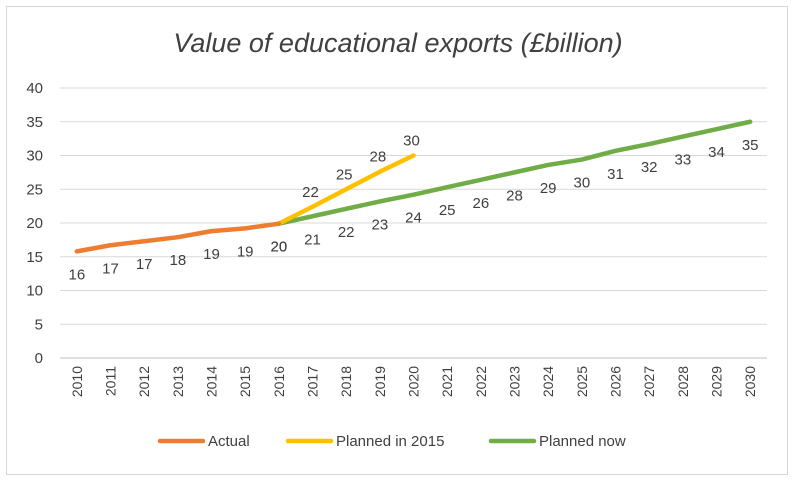 This screenshot has width=796, height=483. Describe the element at coordinates (34, 156) in the screenshot. I see `y-tick-label: 30` at that location.